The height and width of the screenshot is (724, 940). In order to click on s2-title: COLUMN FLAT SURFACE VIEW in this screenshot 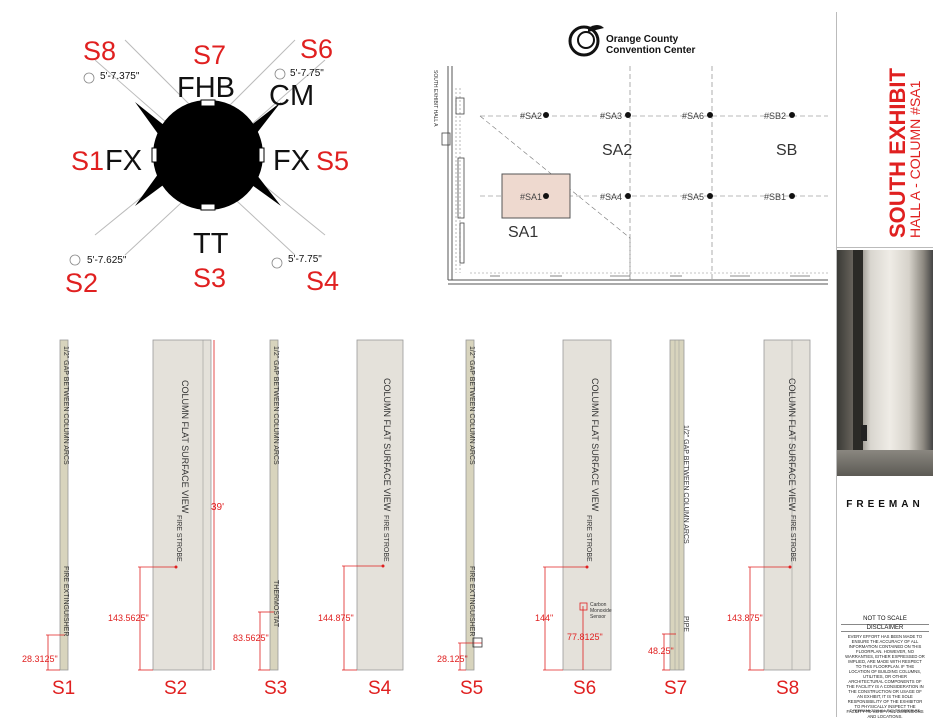, I will do `click(185, 447)`.